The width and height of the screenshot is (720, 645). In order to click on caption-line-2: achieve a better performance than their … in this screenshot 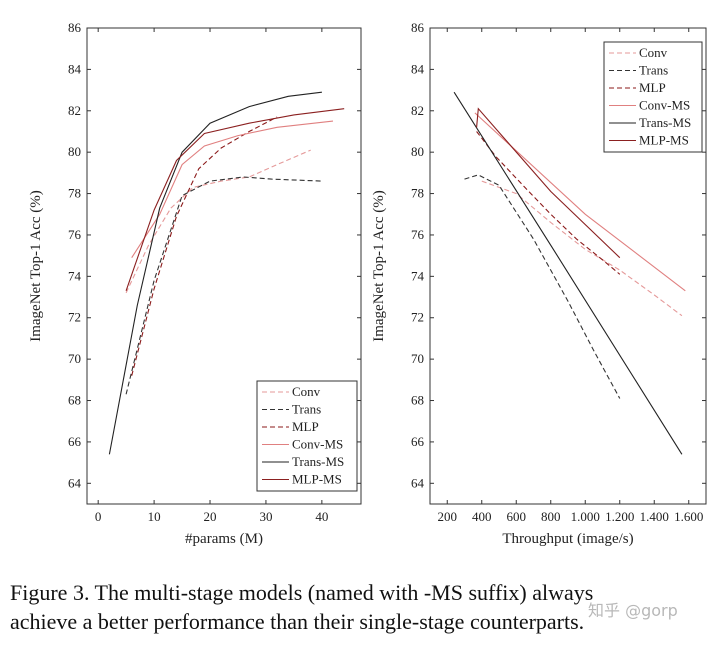, I will do `click(297, 621)`.